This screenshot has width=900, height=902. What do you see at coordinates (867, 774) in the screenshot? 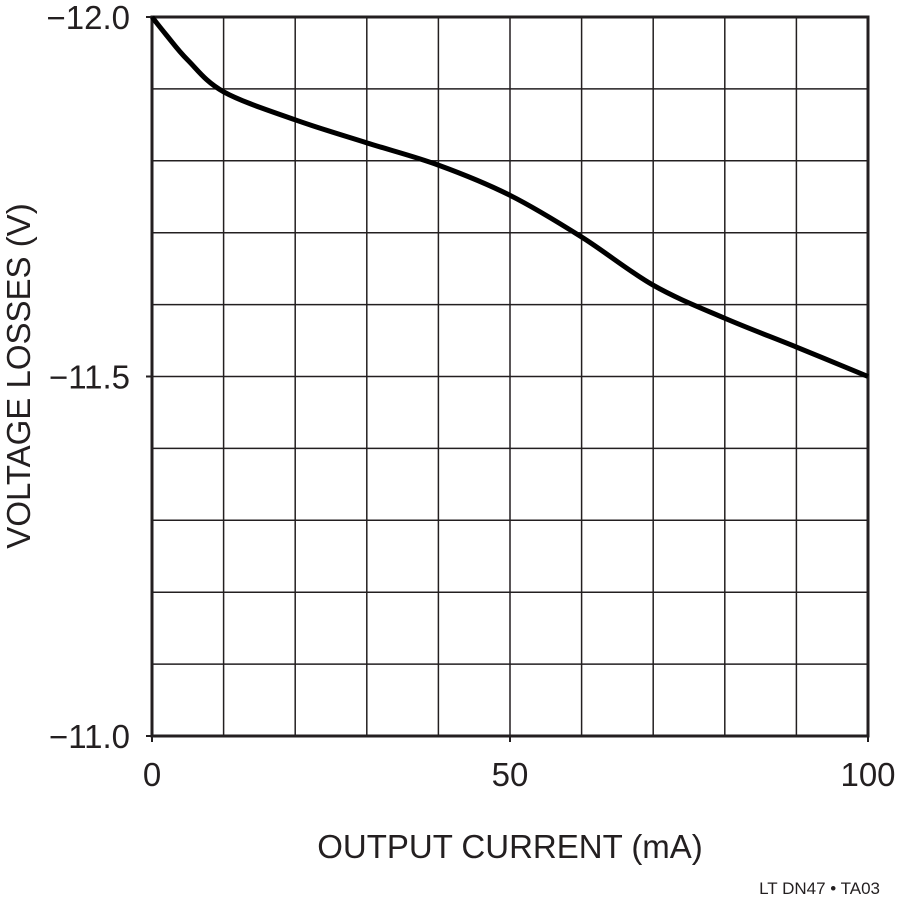
I see `x-tick-label: 100` at bounding box center [867, 774].